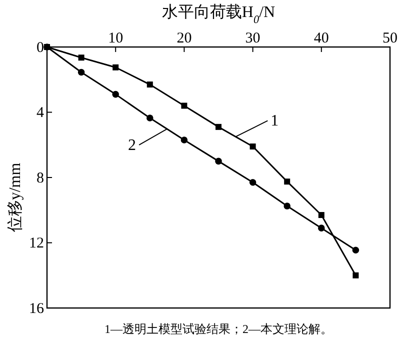  What do you see at coordinates (36, 308) in the screenshot?
I see `y-tick-label: 16` at bounding box center [36, 308].